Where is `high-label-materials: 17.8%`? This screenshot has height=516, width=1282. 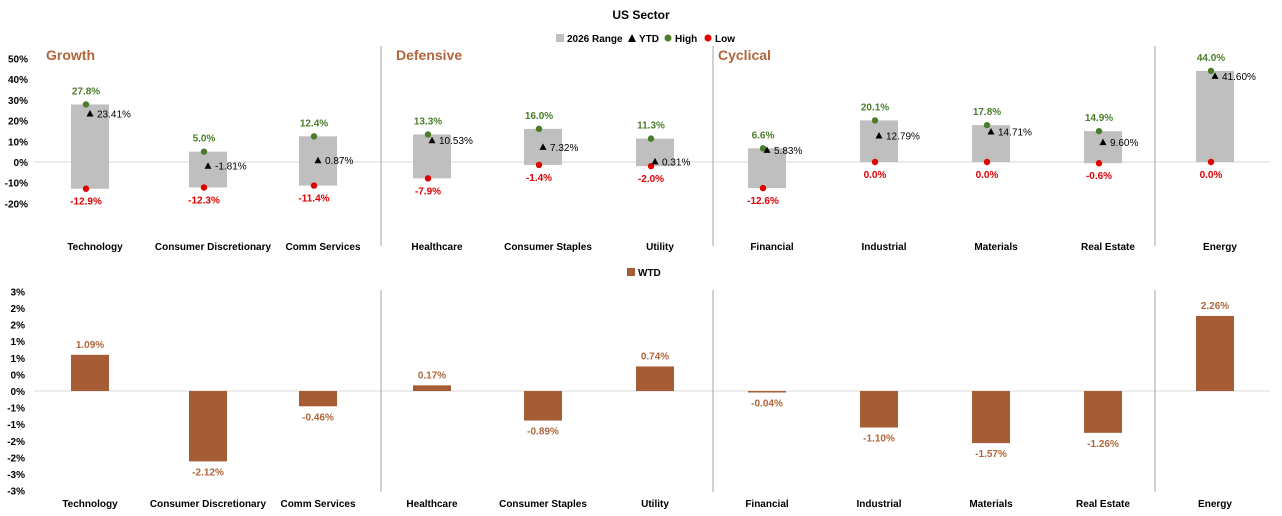
high-label-materials: 17.8% is located at coordinates (987, 112).